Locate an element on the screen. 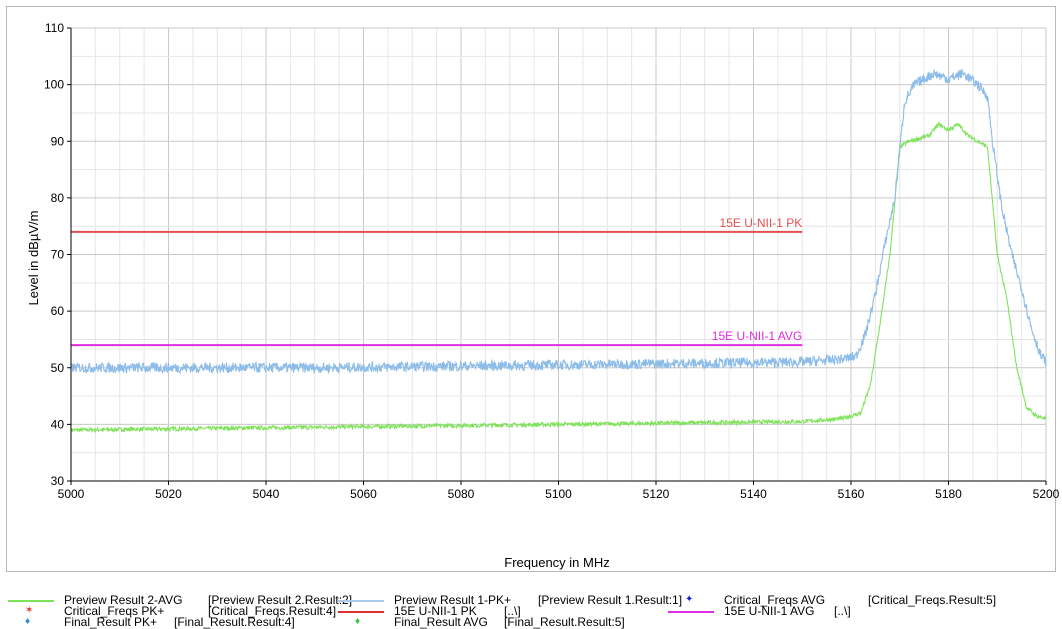  x-tick-label: 5140 is located at coordinates (753, 494).